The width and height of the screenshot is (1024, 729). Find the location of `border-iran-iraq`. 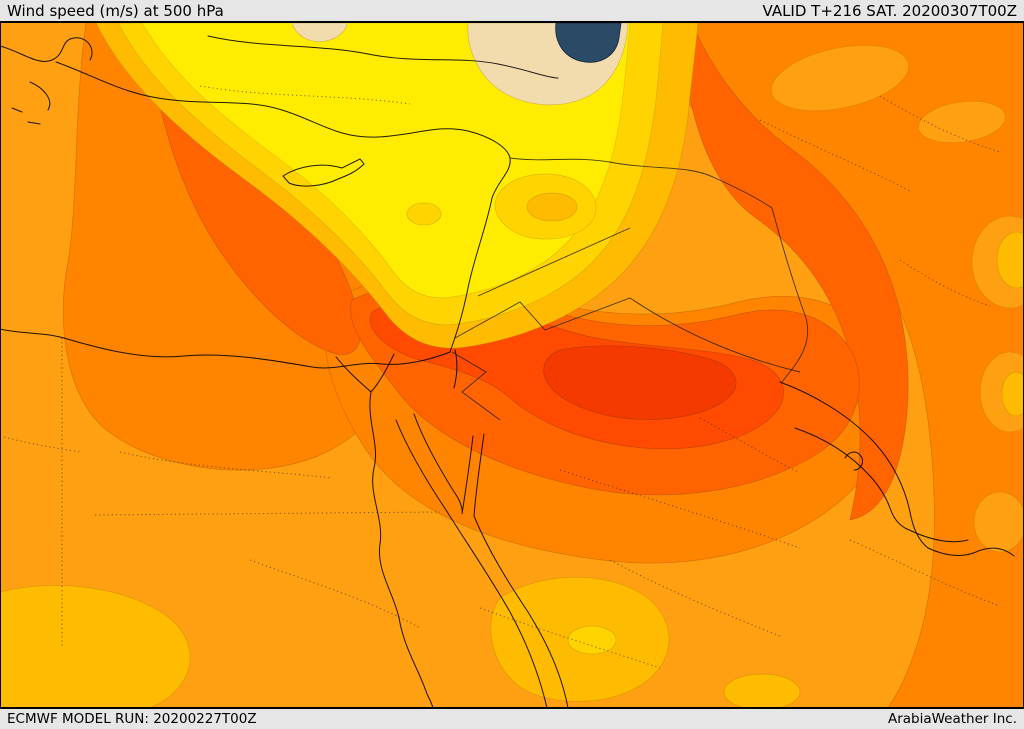

border-iran-iraq is located at coordinates (790, 295).